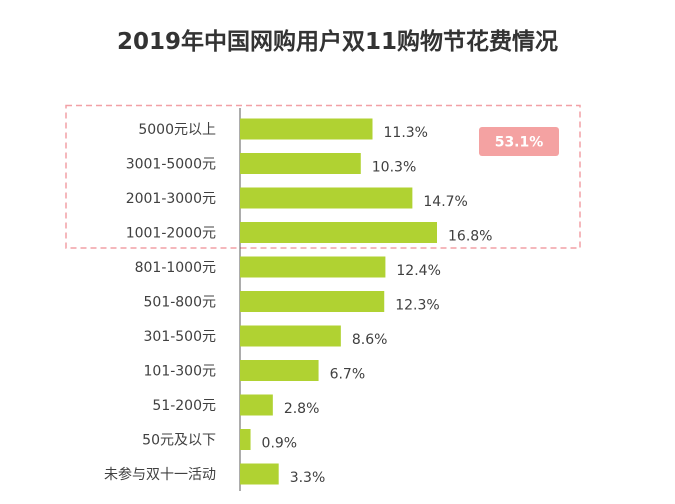 This screenshot has width=675, height=504. What do you see at coordinates (470, 237) in the screenshot?
I see `value-label-3: 16.8%` at bounding box center [470, 237].